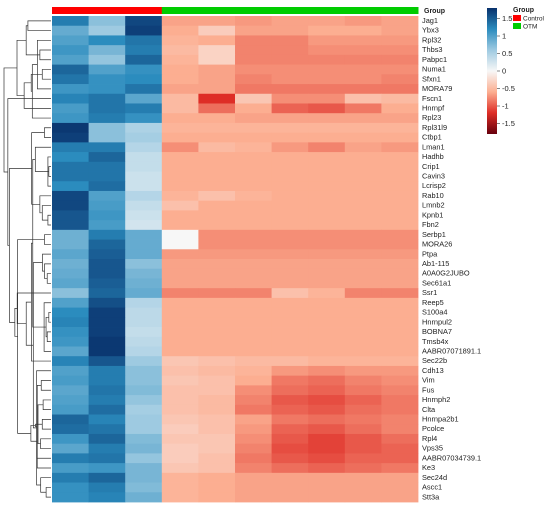 The height and width of the screenshot is (520, 550). What do you see at coordinates (433, 176) in the screenshot?
I see `gene-label: Cavin3` at bounding box center [433, 176].